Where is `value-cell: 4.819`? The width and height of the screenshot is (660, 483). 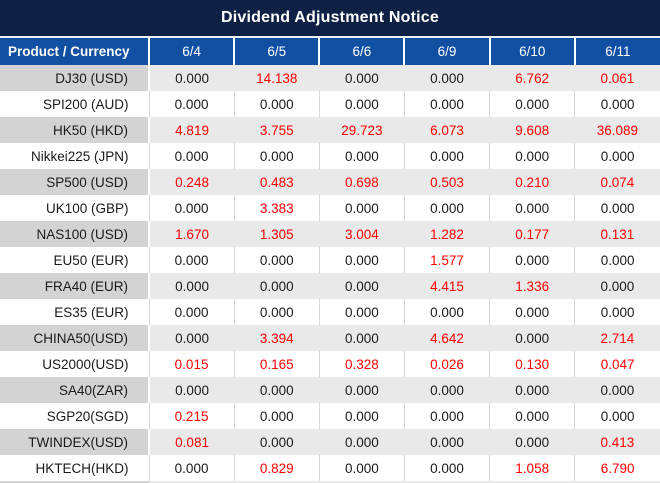 value-cell: 4.819 is located at coordinates (192, 130).